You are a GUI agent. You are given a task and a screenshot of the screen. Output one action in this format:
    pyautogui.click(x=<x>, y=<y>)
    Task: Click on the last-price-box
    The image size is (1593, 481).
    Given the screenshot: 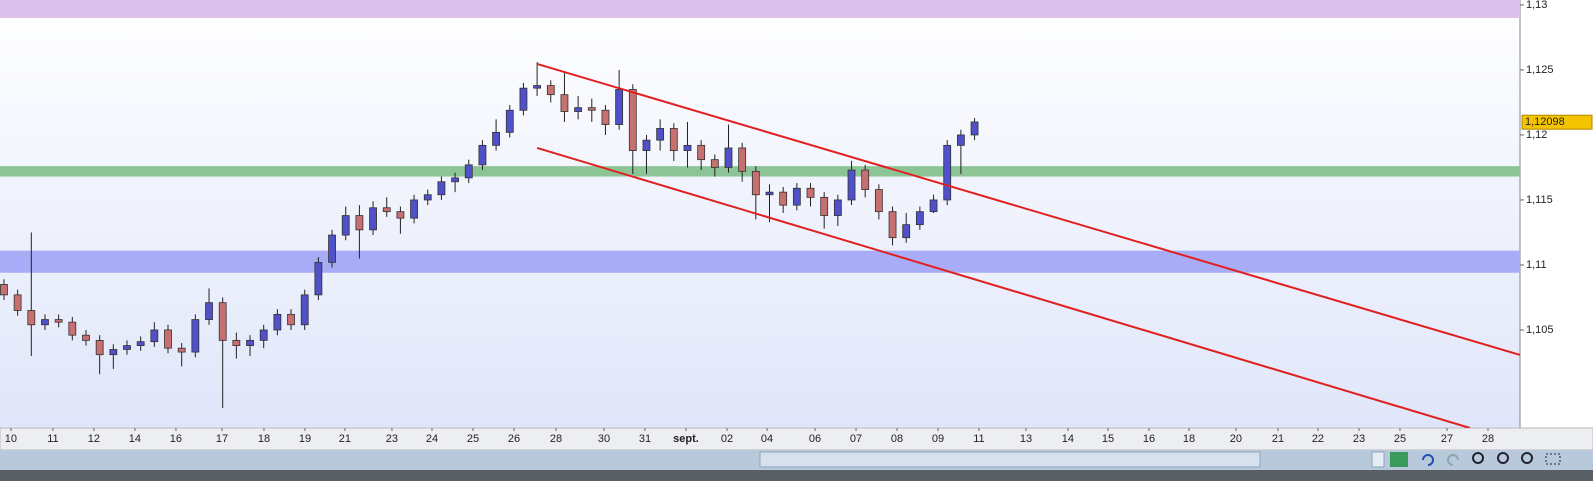 What is the action you would take?
    pyautogui.click(x=1557, y=122)
    